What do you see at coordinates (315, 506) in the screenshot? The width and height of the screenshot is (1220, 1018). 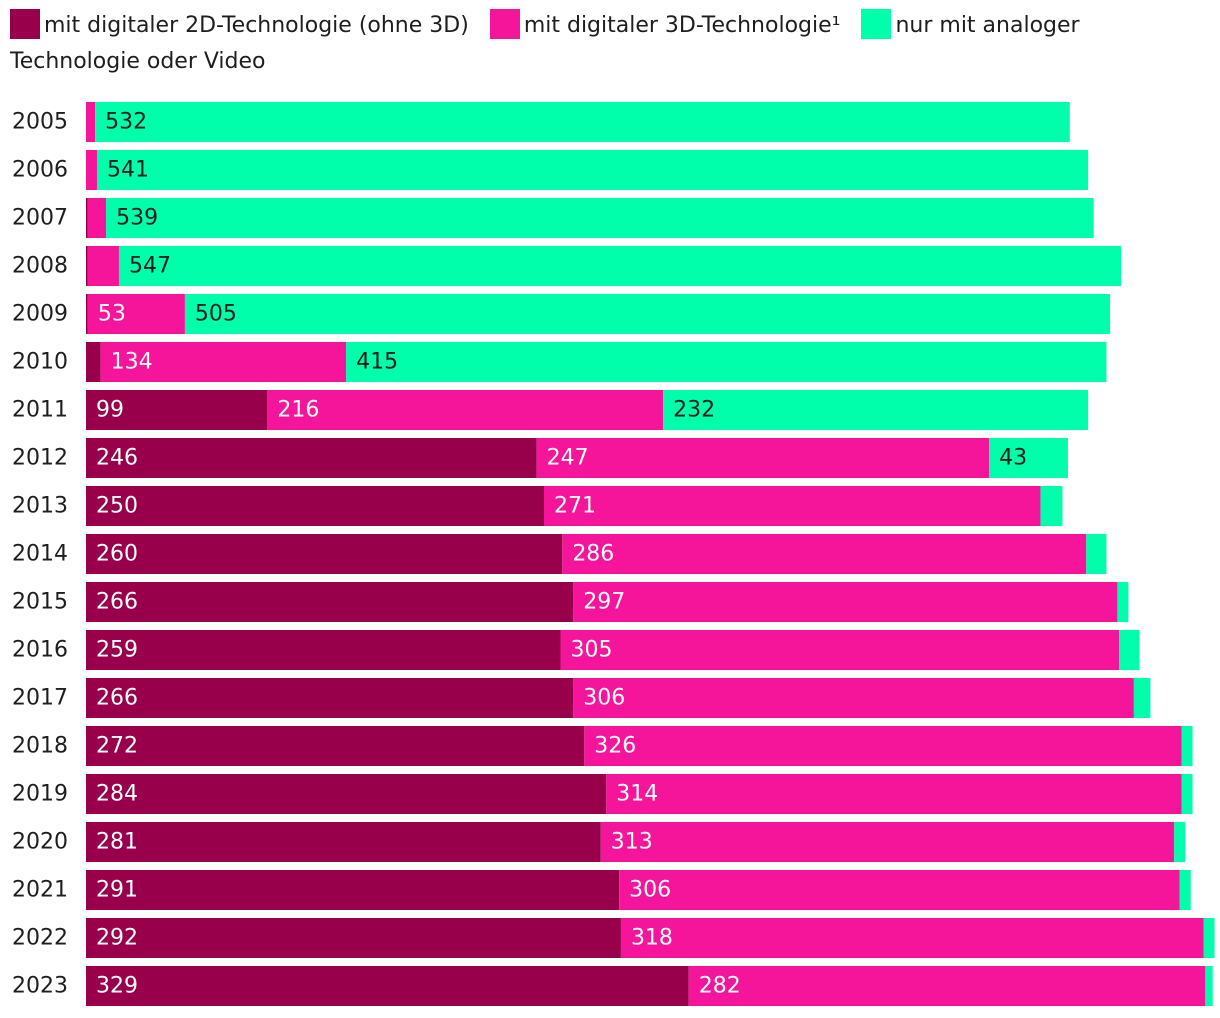 I see `bar-segment-digital_2d-2013` at bounding box center [315, 506].